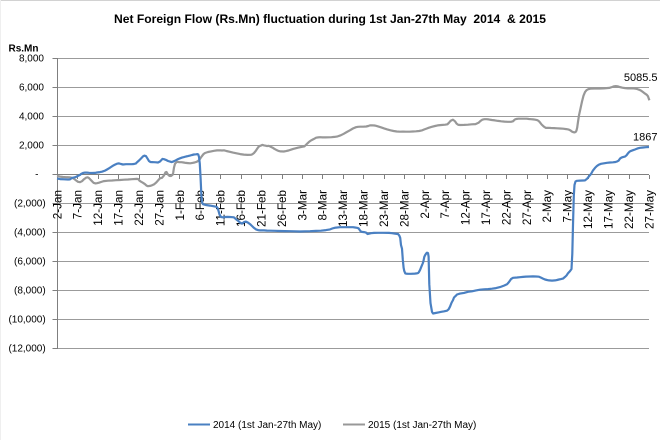 This screenshot has width=660, height=445. Describe the element at coordinates (30, 262) in the screenshot. I see `svg-text: (6,000)` at that location.